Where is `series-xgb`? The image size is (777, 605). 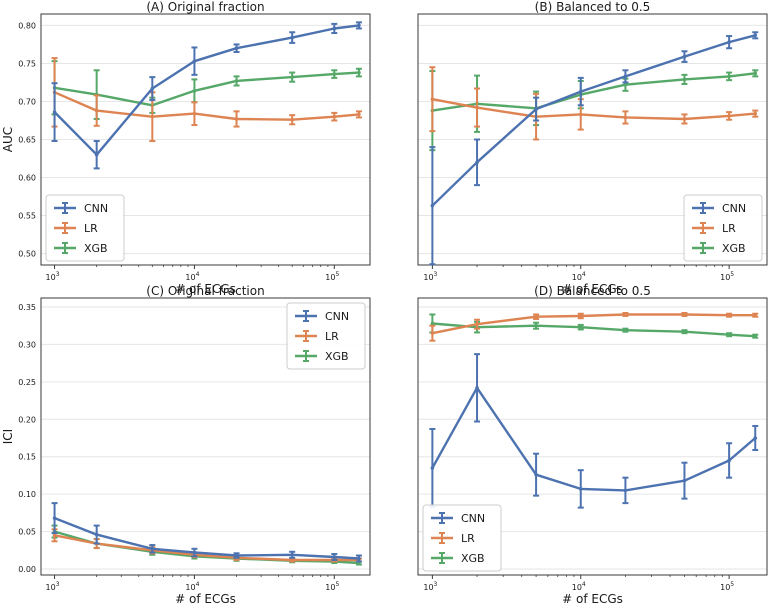 series-xgb is located at coordinates (594, 326).